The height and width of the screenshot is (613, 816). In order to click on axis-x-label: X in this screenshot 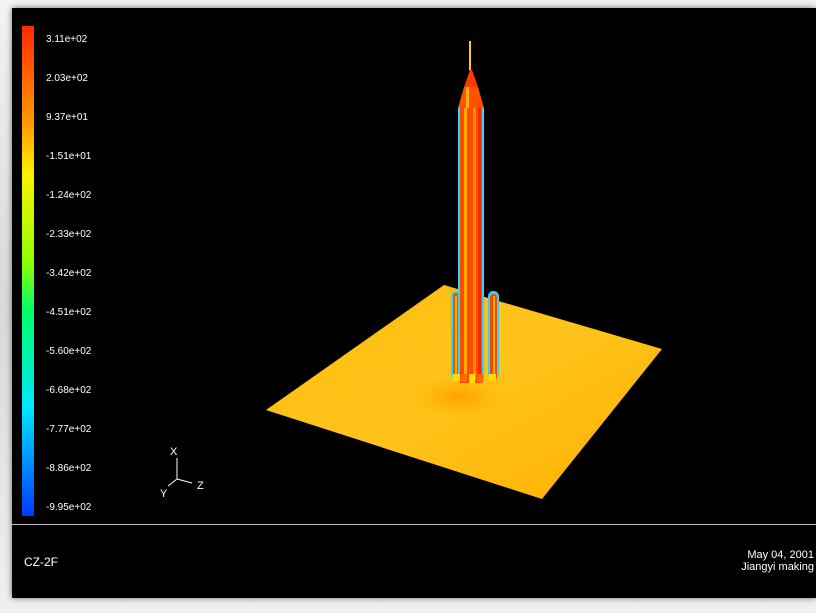, I will do `click(174, 452)`.